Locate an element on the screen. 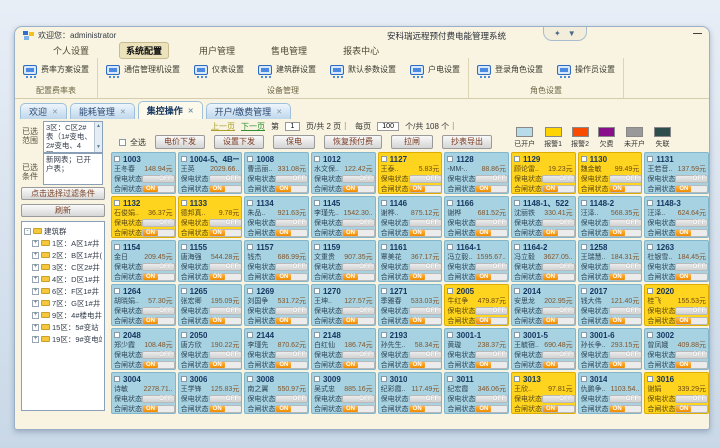  per-page-input is located at coordinates (388, 126).